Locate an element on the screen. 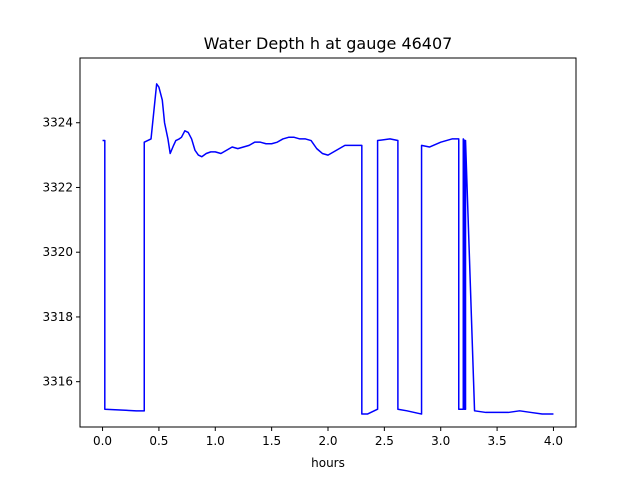  x-tick-label: 4.0 is located at coordinates (553, 441).